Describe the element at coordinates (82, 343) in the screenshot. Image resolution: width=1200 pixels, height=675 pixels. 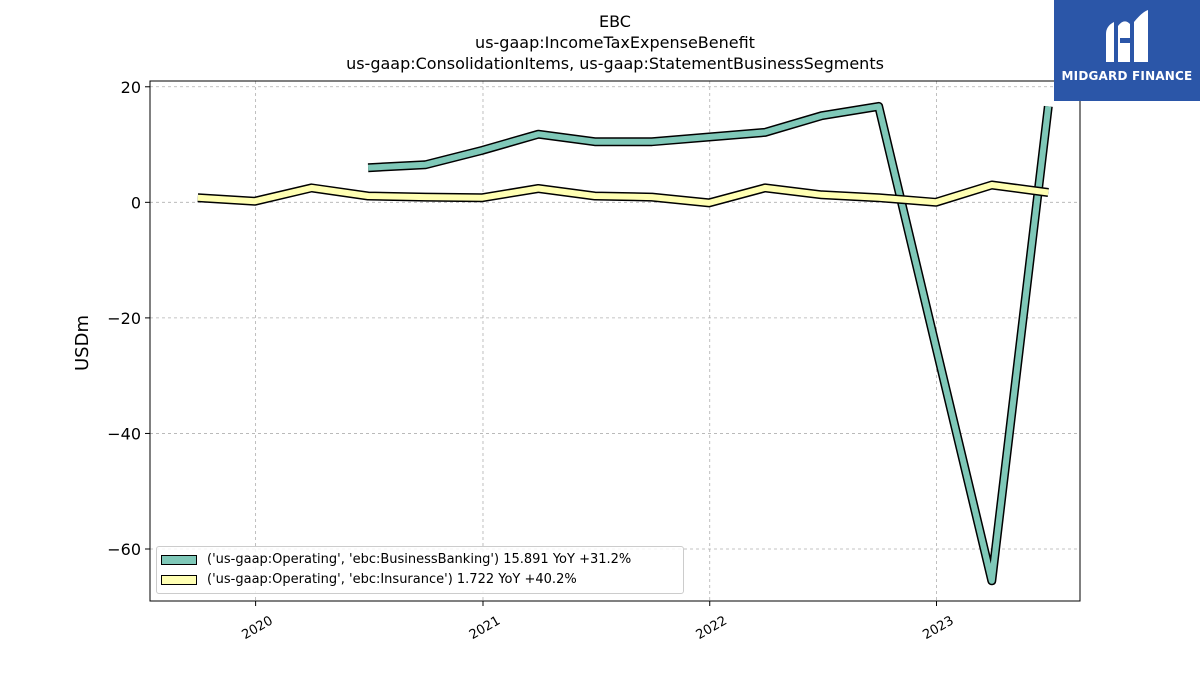
I see `y-axis-label: USDm` at that location.